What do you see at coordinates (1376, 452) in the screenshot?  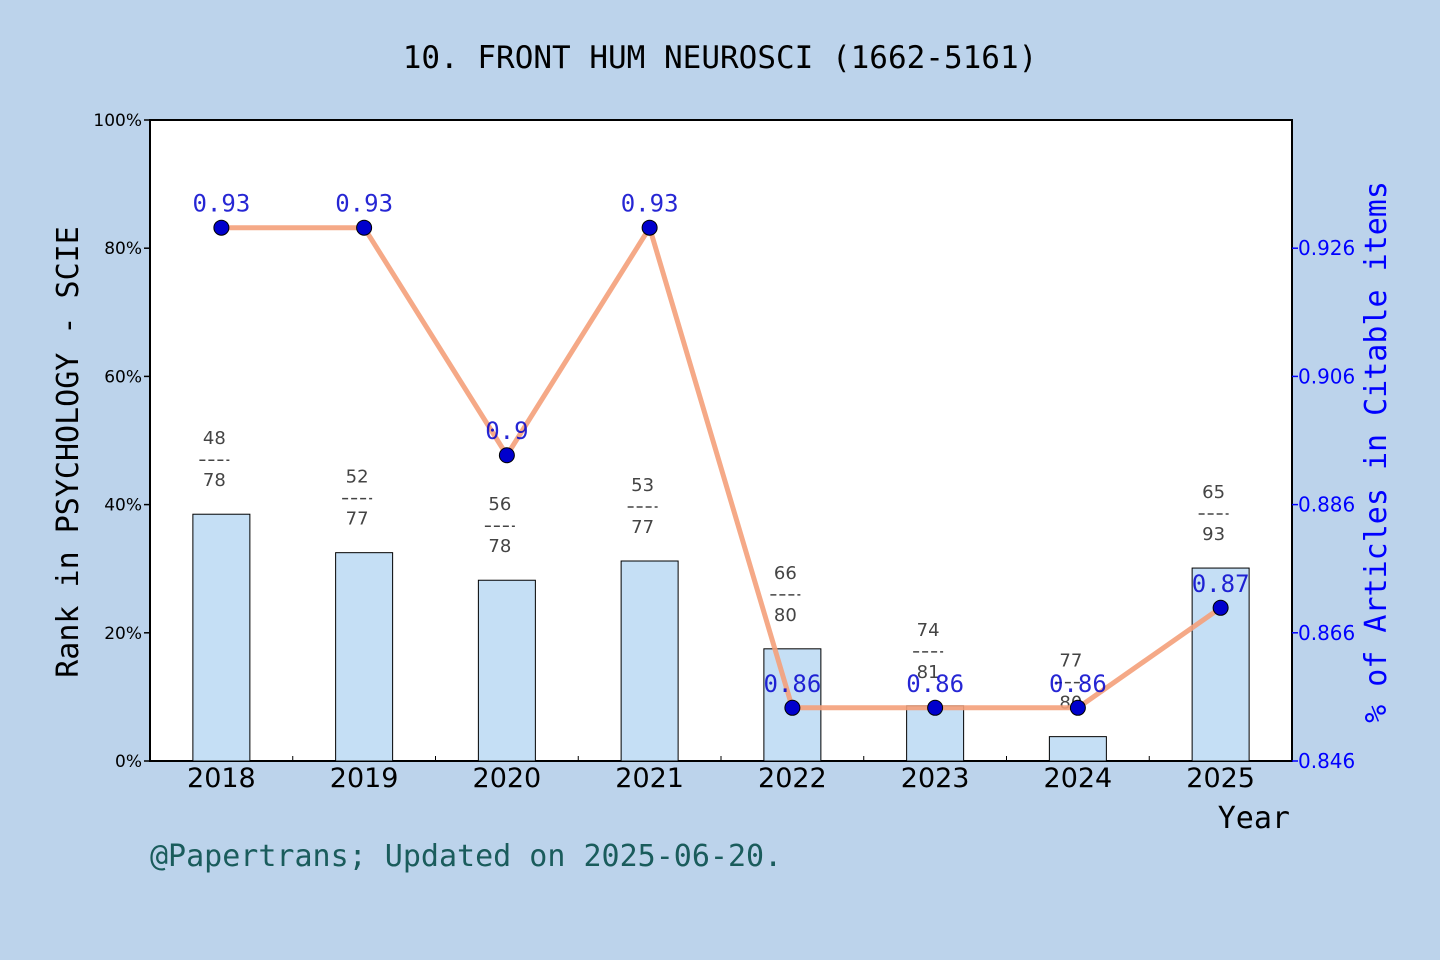 I see `y2-axis-title: % of Articles in Citable items` at bounding box center [1376, 452].